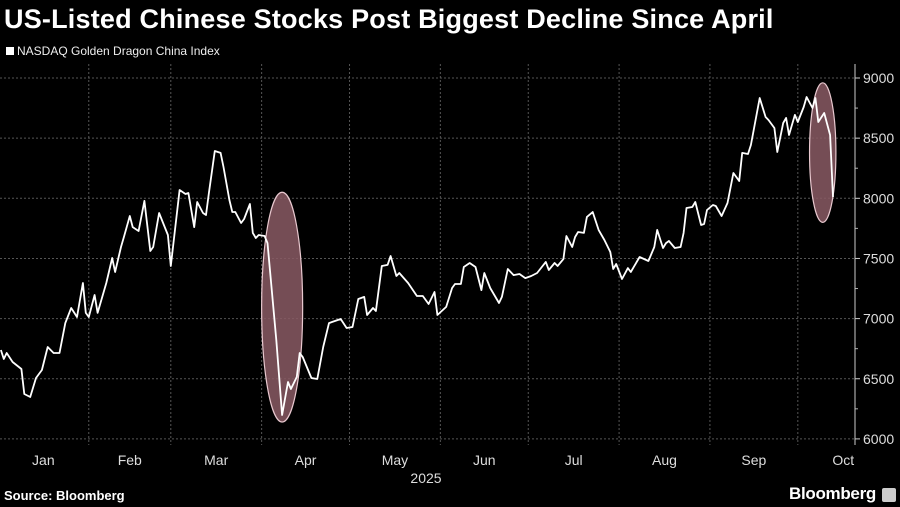 This screenshot has width=900, height=507. Describe the element at coordinates (878, 78) in the screenshot. I see `y-tick-label: 9000` at that location.